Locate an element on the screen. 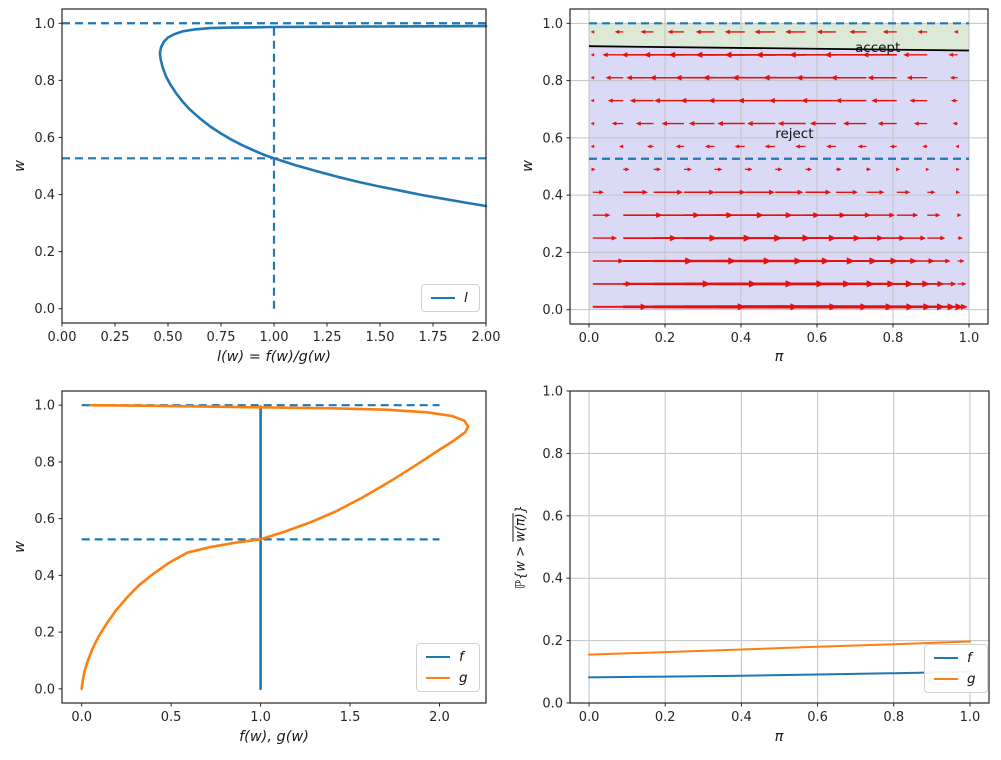 The width and height of the screenshot is (1001, 760). quiver-arrows is located at coordinates (779, 170).